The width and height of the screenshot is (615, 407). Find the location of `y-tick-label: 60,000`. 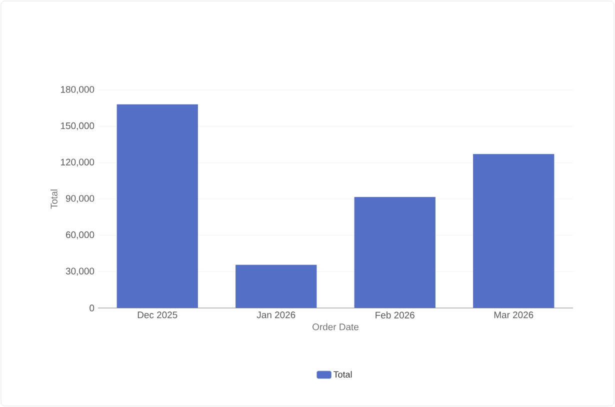

y-tick-label: 60,000 is located at coordinates (80, 235).